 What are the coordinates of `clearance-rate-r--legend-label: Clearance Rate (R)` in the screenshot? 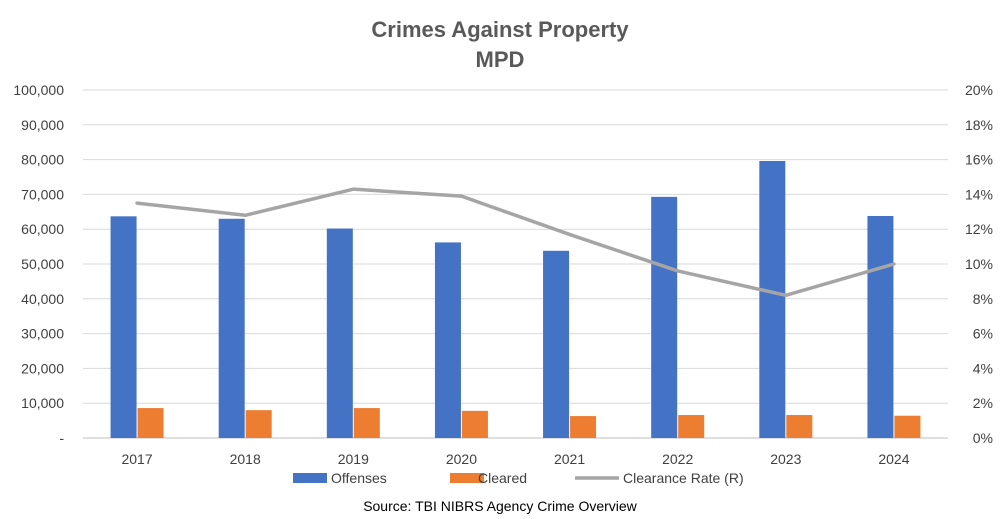 It's located at (683, 478).